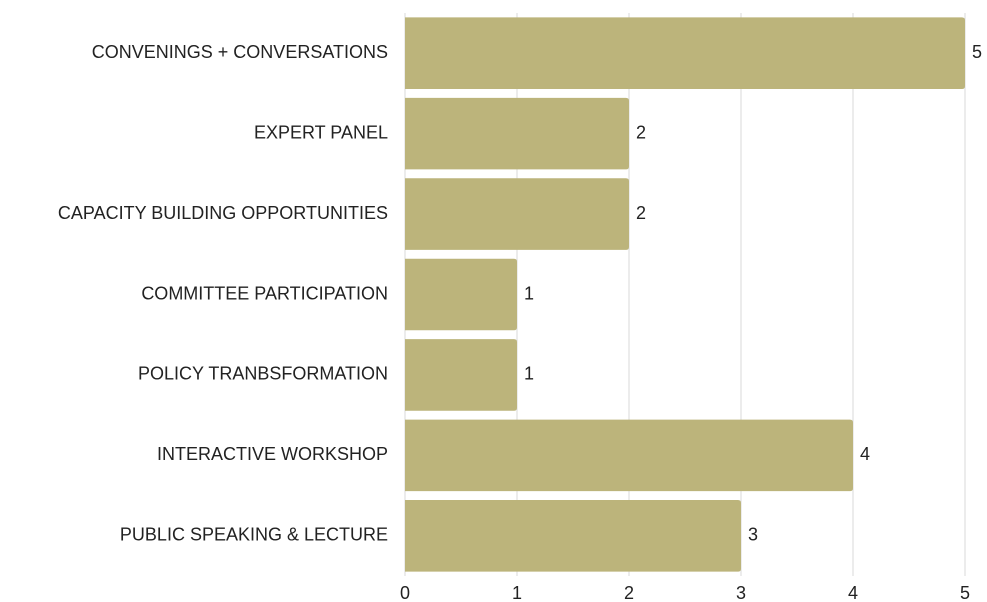 This screenshot has width=987, height=602. What do you see at coordinates (853, 592) in the screenshot?
I see `x-tick-label: 4` at bounding box center [853, 592].